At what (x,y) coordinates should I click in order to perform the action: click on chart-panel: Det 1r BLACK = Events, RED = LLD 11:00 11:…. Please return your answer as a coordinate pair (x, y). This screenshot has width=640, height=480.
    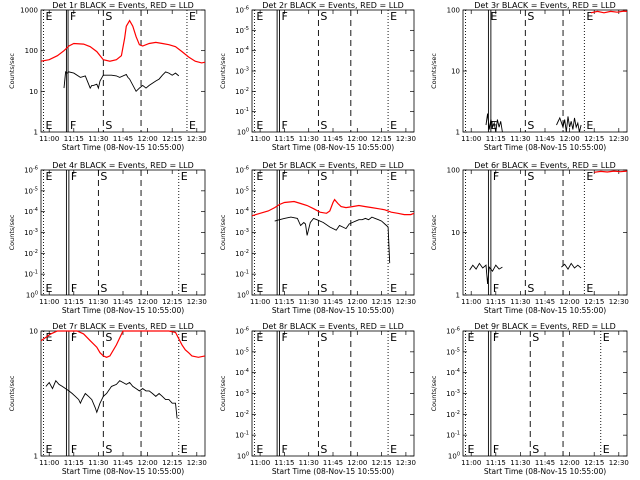
    Looking at the image, I should click on (107, 76).